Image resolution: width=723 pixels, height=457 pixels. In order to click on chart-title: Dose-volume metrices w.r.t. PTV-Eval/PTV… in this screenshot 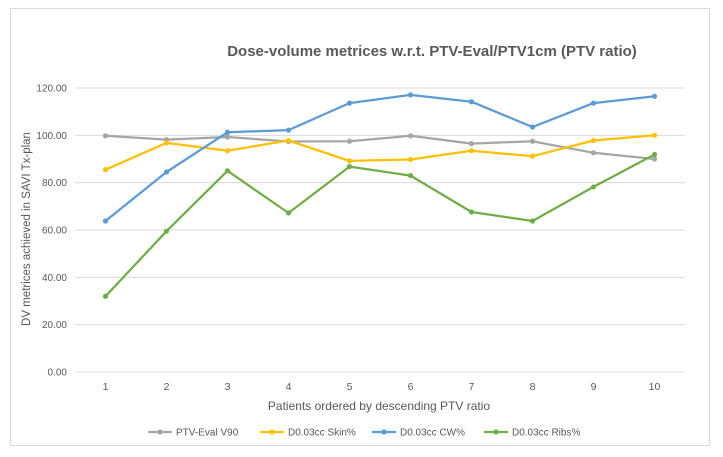, I will do `click(432, 51)`.